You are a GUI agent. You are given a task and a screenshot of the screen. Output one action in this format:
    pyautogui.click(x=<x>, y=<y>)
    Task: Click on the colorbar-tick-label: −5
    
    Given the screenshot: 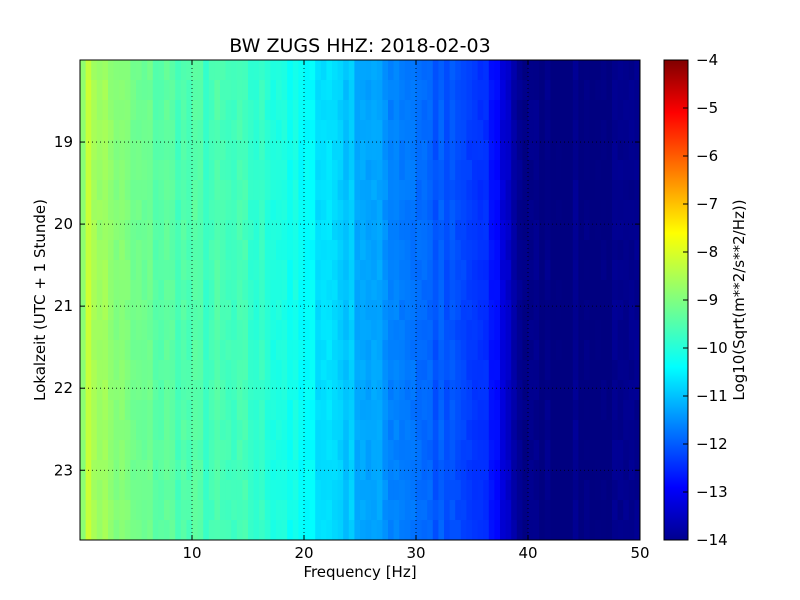 What is the action you would take?
    pyautogui.click(x=707, y=108)
    